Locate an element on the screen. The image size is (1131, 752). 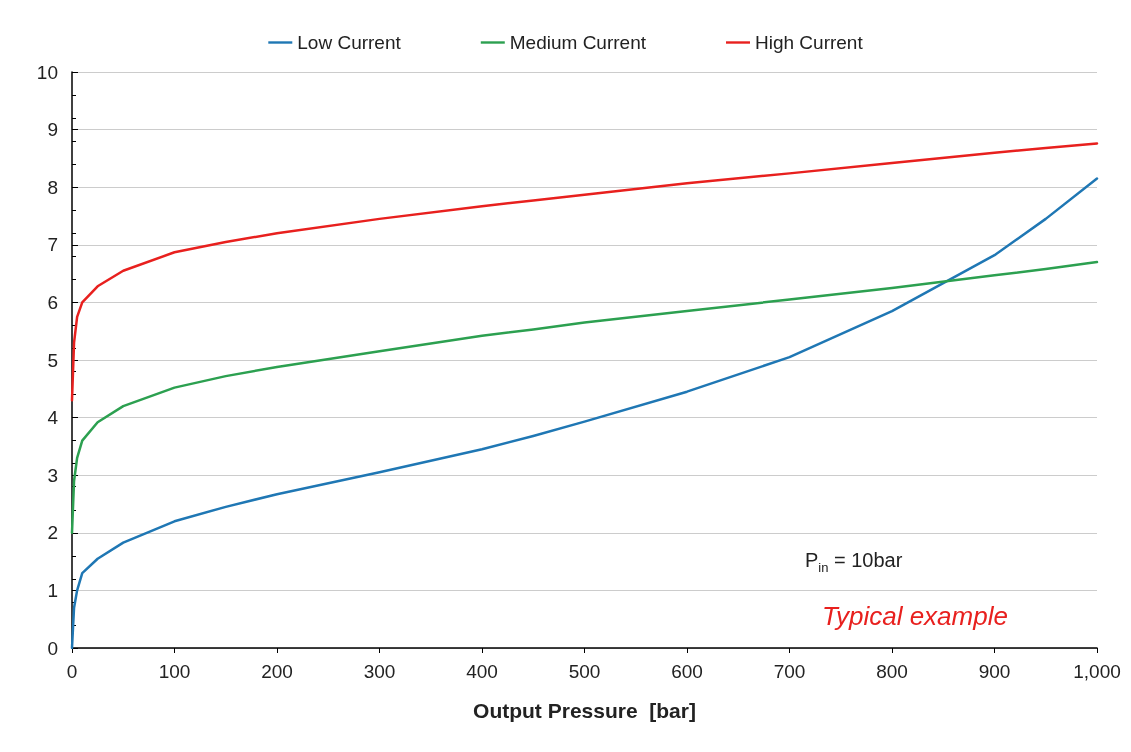
x-tick-label: 200 is located at coordinates (277, 671).